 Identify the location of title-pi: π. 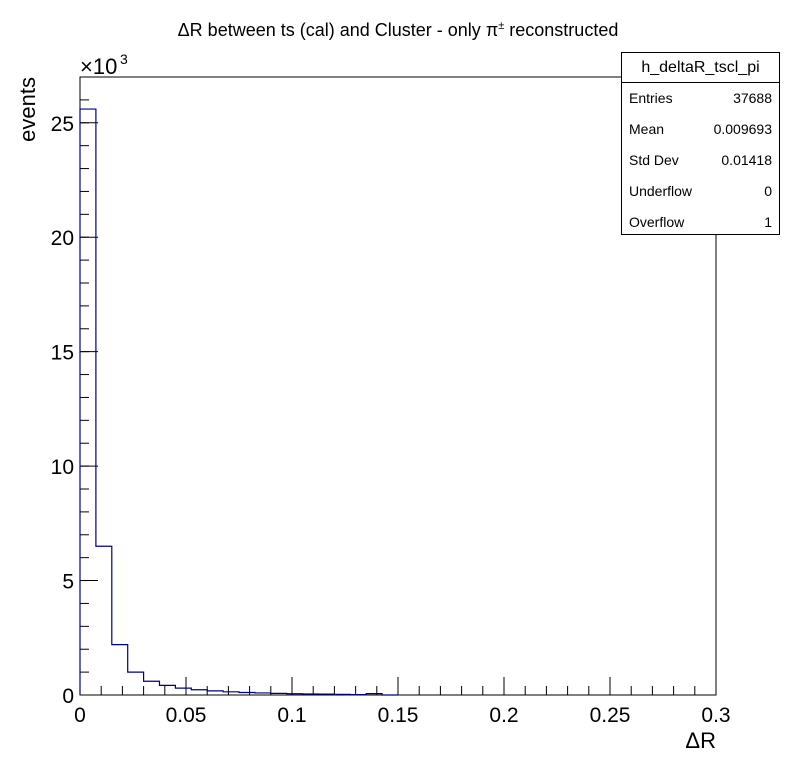
(492, 30).